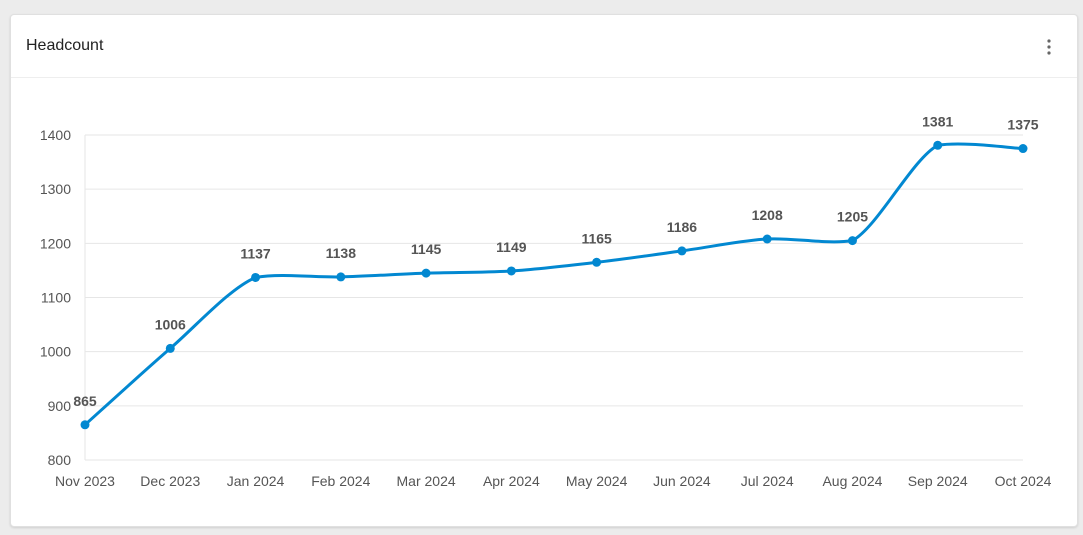  Describe the element at coordinates (767, 481) in the screenshot. I see `x-tick-label: Jul 2024` at that location.